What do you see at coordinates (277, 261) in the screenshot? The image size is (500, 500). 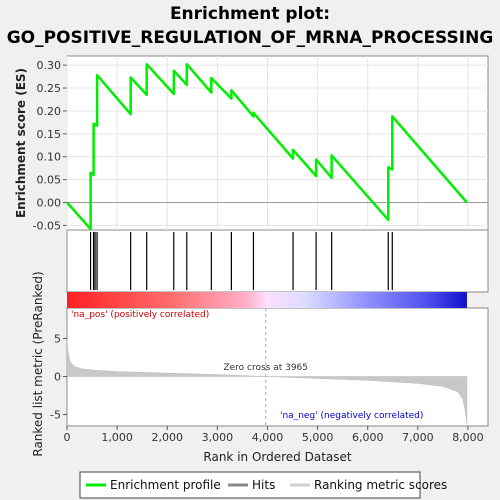 I see `hits-plot-area` at bounding box center [277, 261].